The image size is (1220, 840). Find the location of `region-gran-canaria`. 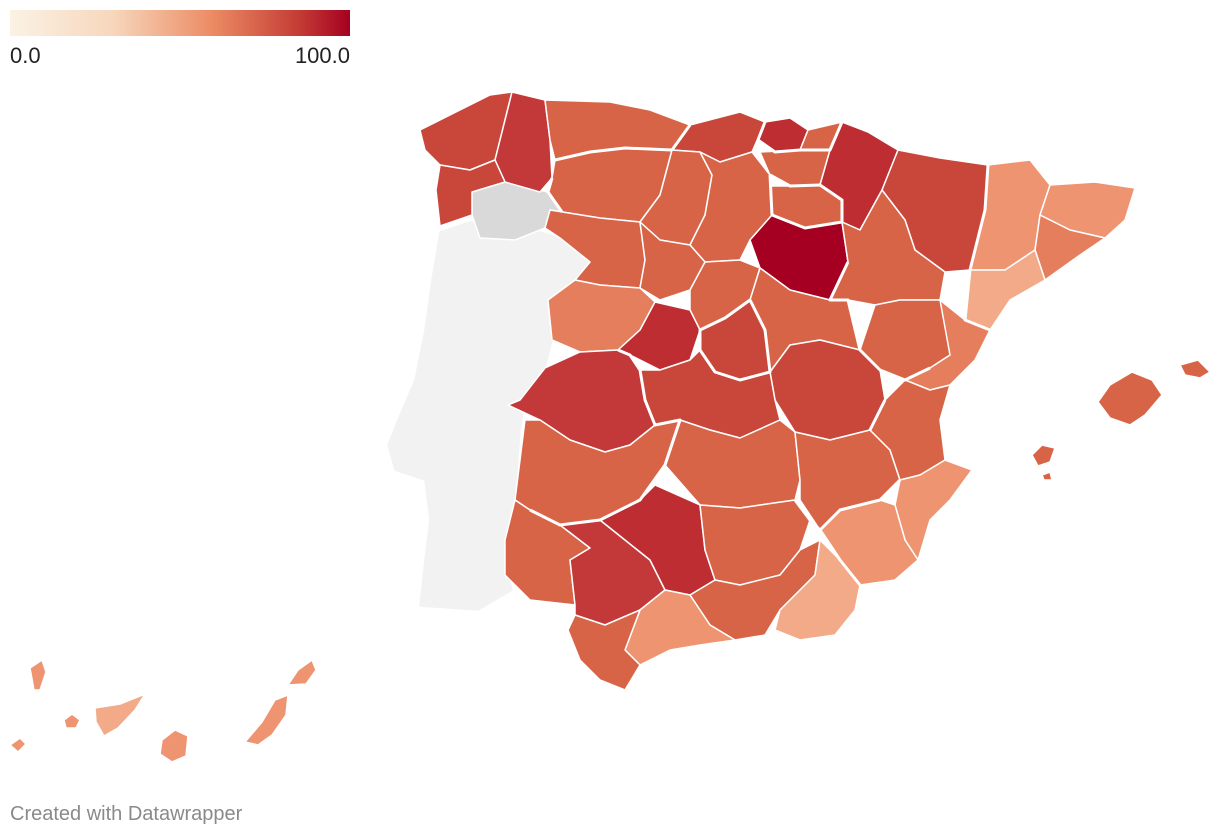

region-gran-canaria is located at coordinates (174, 746).